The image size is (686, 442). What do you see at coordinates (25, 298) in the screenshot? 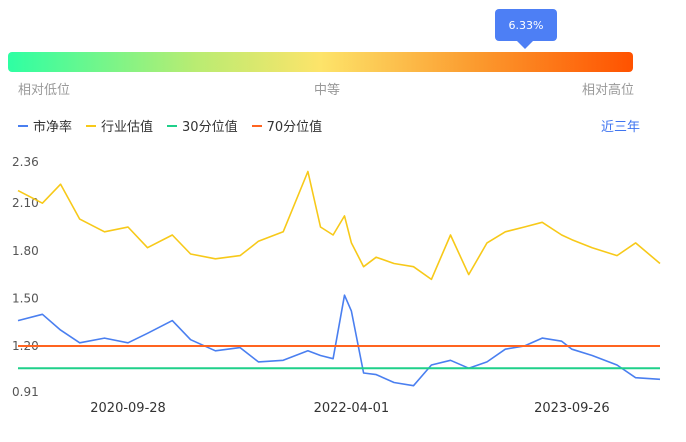
I see `y-tick-label: 1.50` at bounding box center [25, 298].